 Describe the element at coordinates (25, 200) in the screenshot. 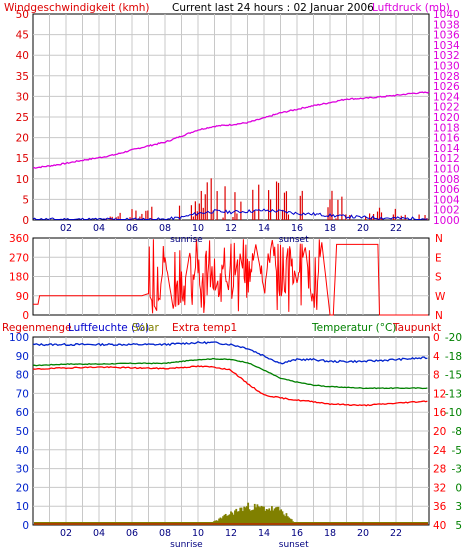

I see `tick-wind-1: 5` at that location.